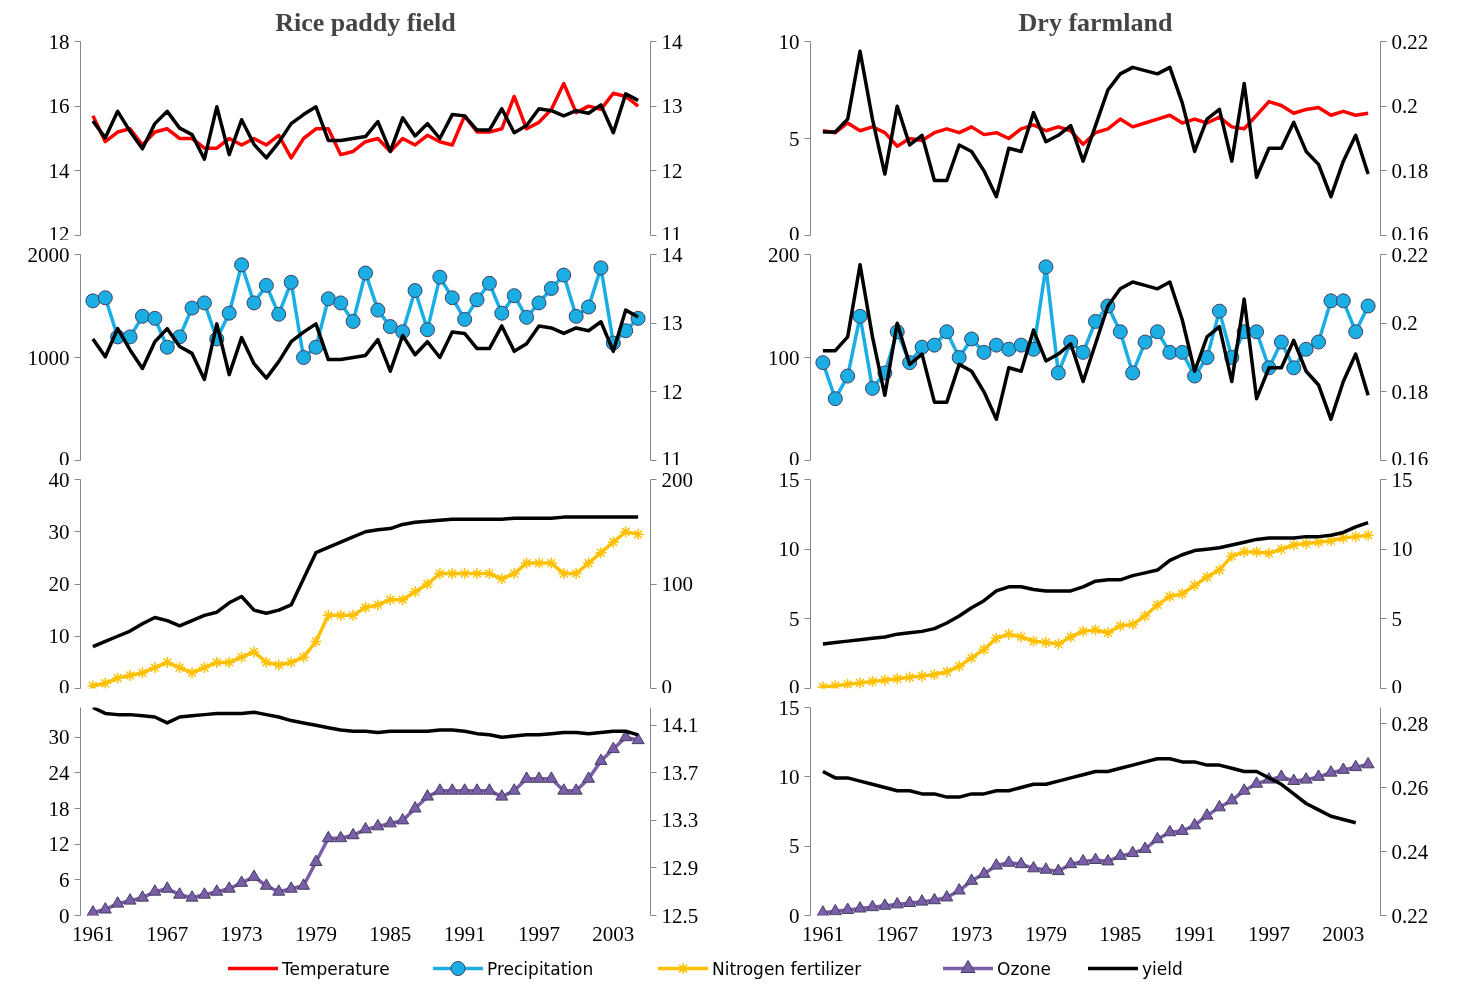 The image size is (1473, 995). What do you see at coordinates (1095, 22) in the screenshot?
I see `chart-title: Dry farmland` at bounding box center [1095, 22].